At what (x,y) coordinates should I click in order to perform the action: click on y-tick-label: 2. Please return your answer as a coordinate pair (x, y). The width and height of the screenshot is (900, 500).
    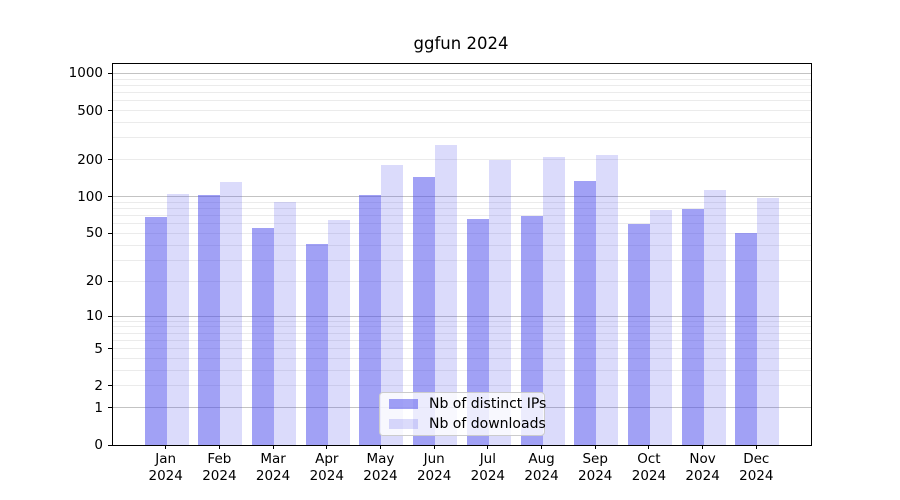
    Looking at the image, I should click on (98, 385).